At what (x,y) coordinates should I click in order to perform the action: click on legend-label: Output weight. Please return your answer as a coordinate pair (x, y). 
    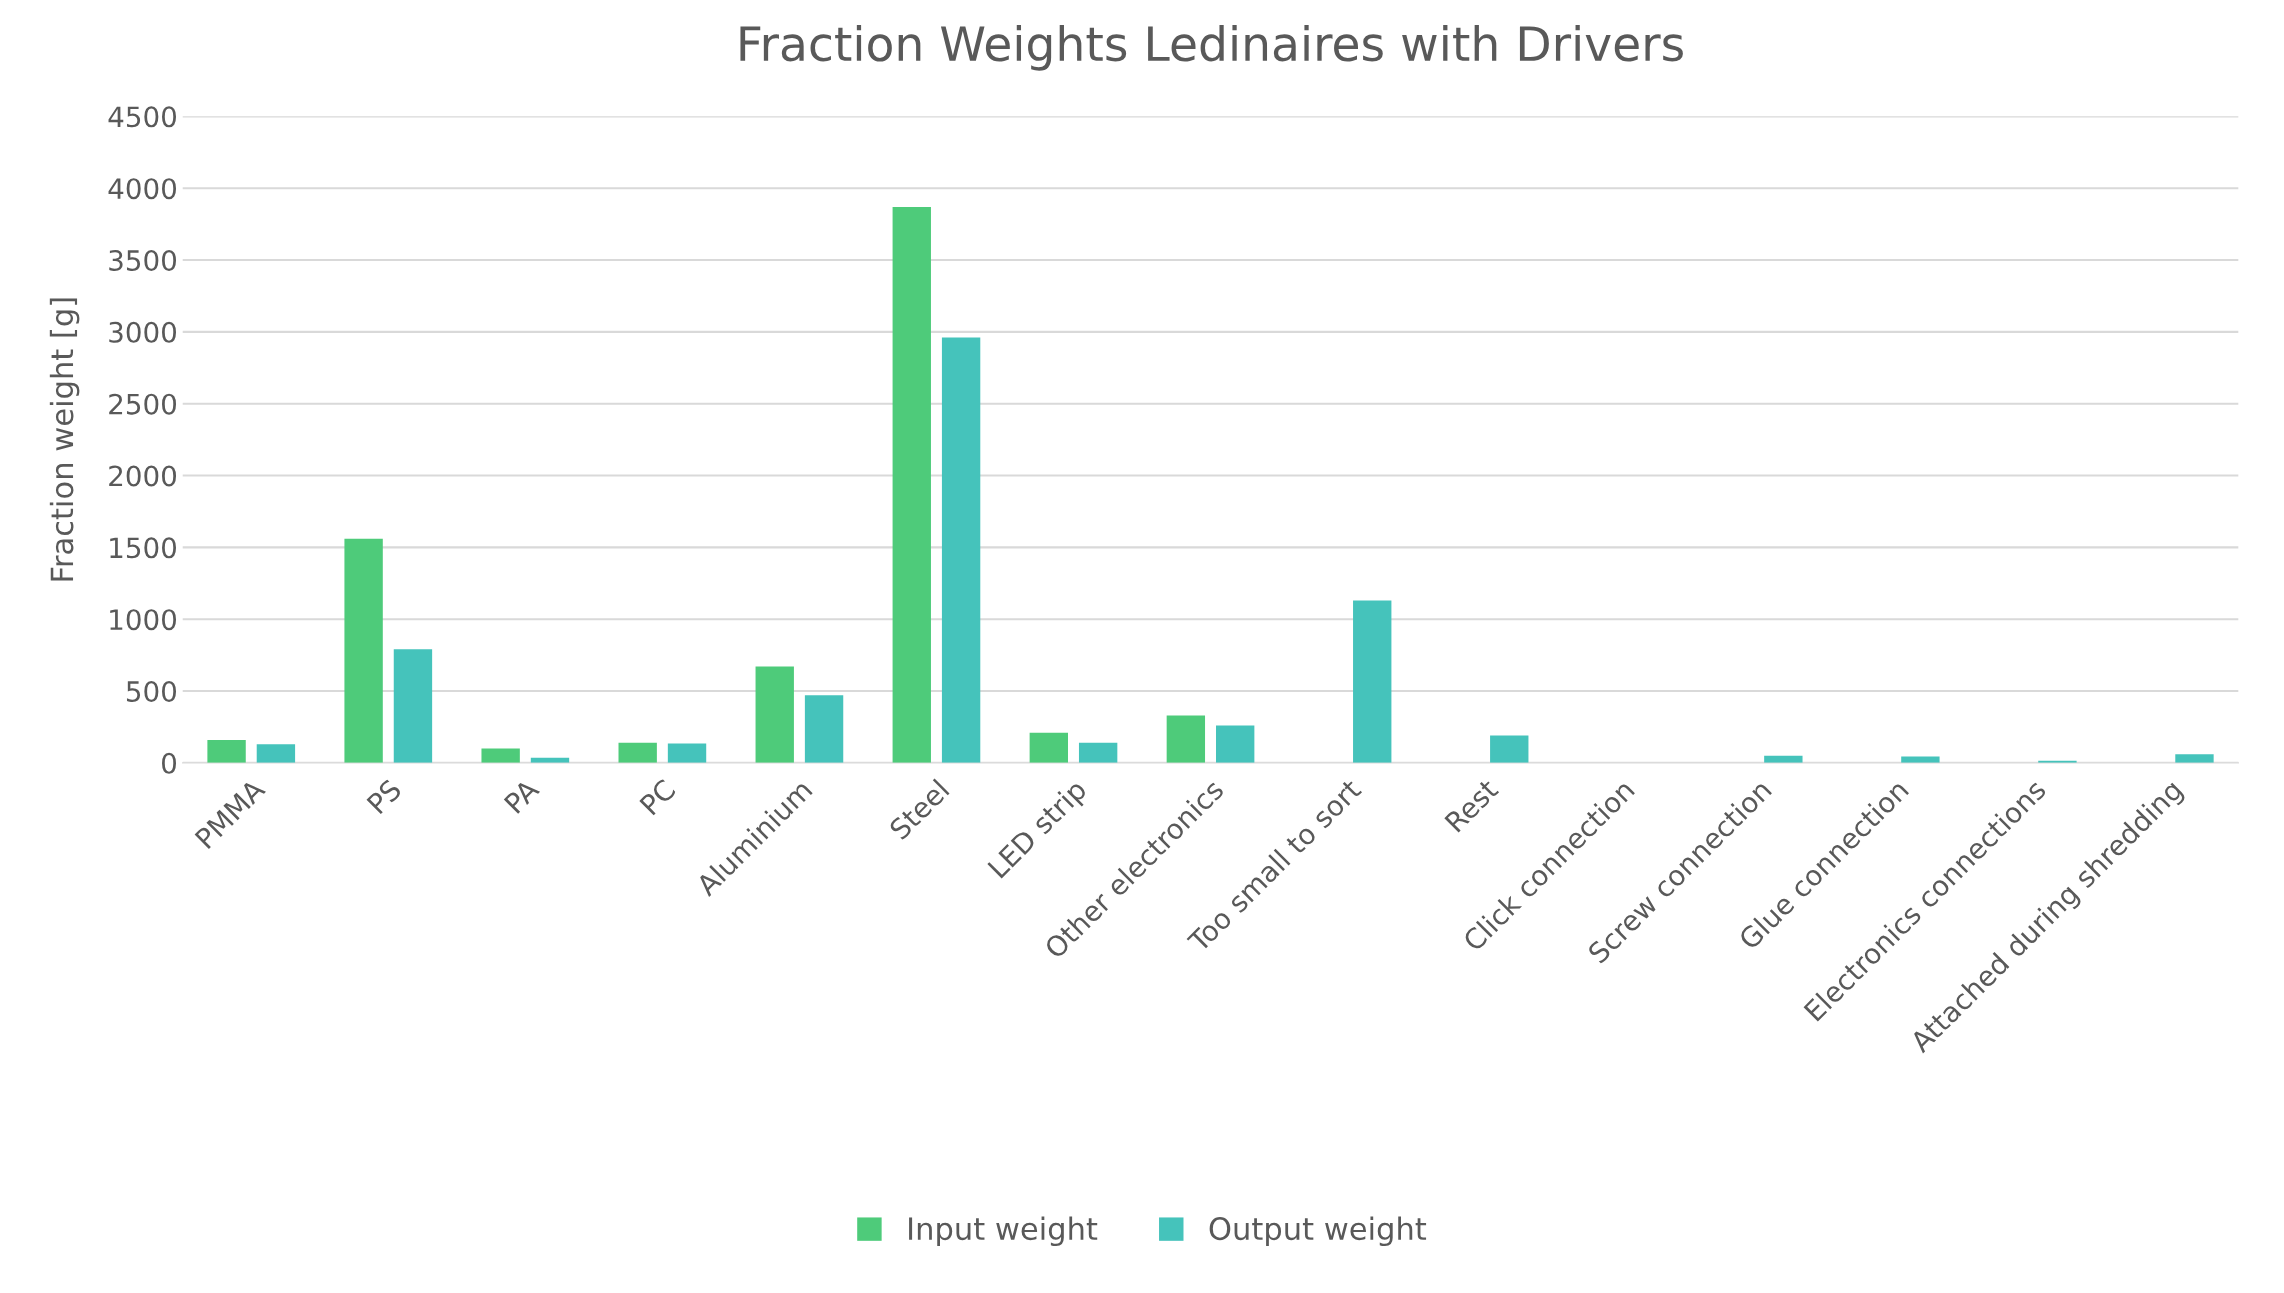
    Looking at the image, I should click on (1318, 1231).